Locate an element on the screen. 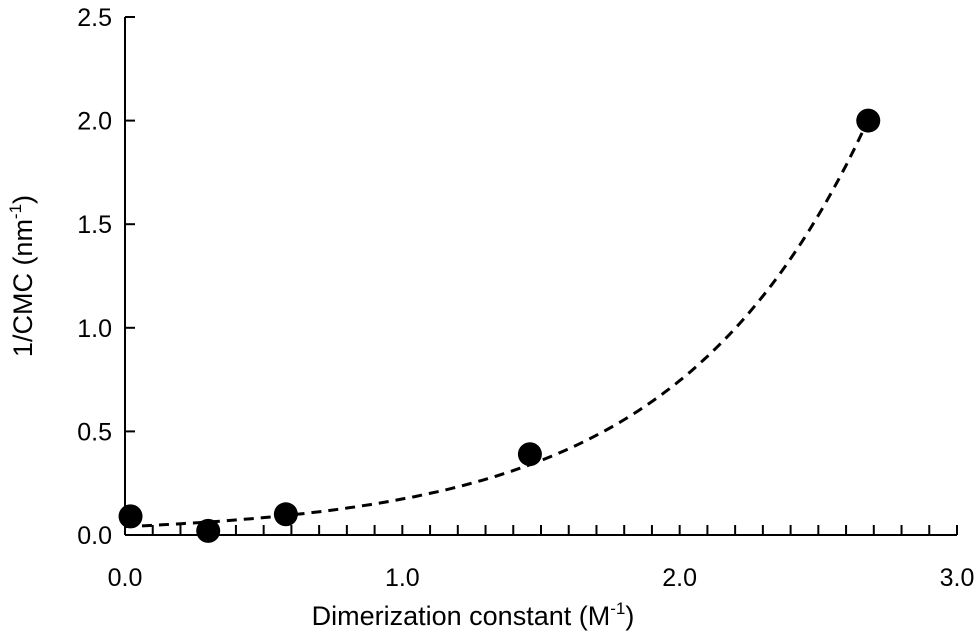 The width and height of the screenshot is (980, 638). x-tick-label-0: 0.0 is located at coordinates (125, 578).